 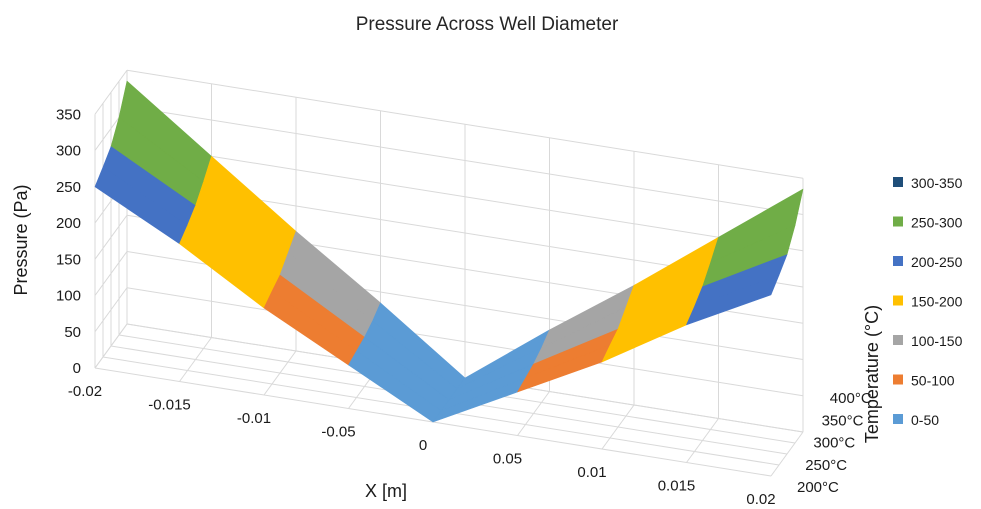 I want to click on chart-title: Pressure Across Well Diameter, so click(x=487, y=24).